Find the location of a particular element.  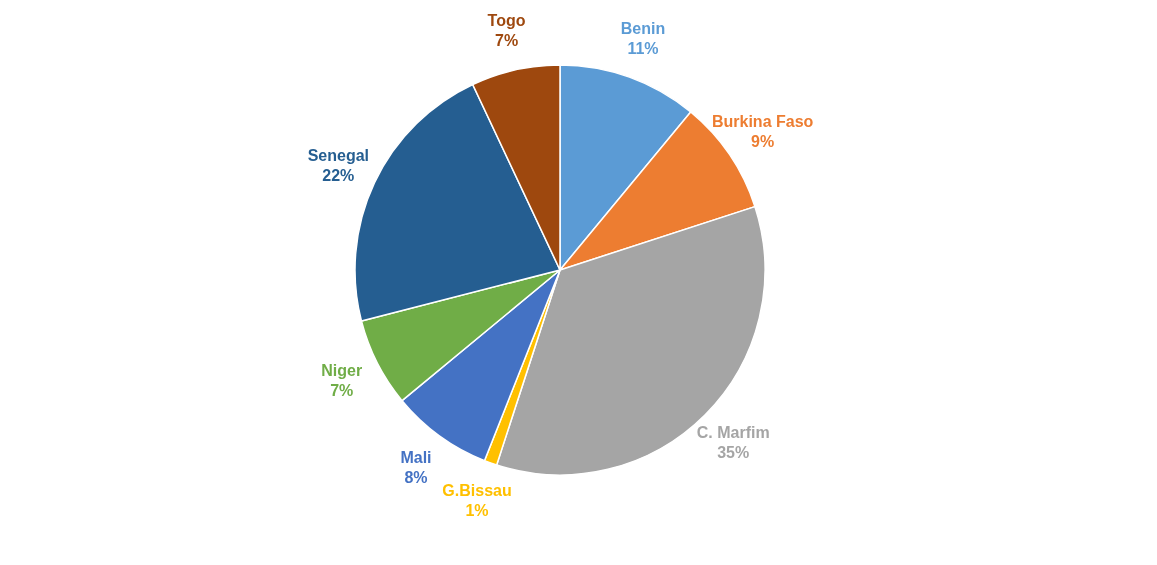

slice-label: Togo is located at coordinates (506, 20).